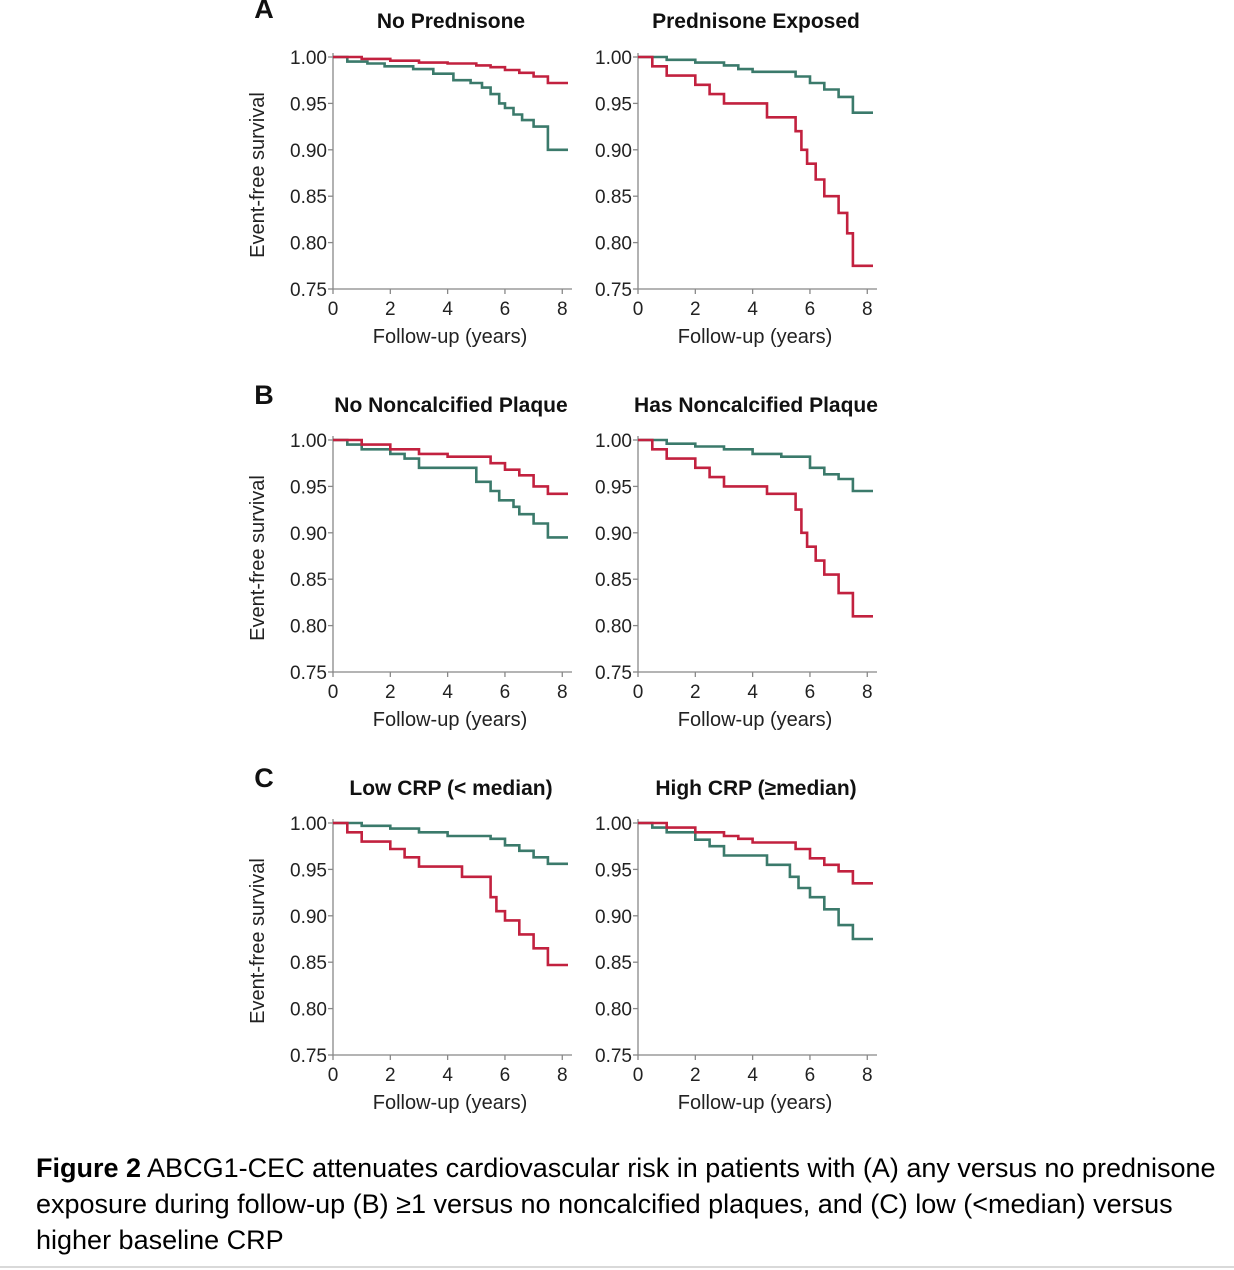 The height and width of the screenshot is (1270, 1234). What do you see at coordinates (867, 309) in the screenshot?
I see `panel-2-x-tick-label: 8` at bounding box center [867, 309].